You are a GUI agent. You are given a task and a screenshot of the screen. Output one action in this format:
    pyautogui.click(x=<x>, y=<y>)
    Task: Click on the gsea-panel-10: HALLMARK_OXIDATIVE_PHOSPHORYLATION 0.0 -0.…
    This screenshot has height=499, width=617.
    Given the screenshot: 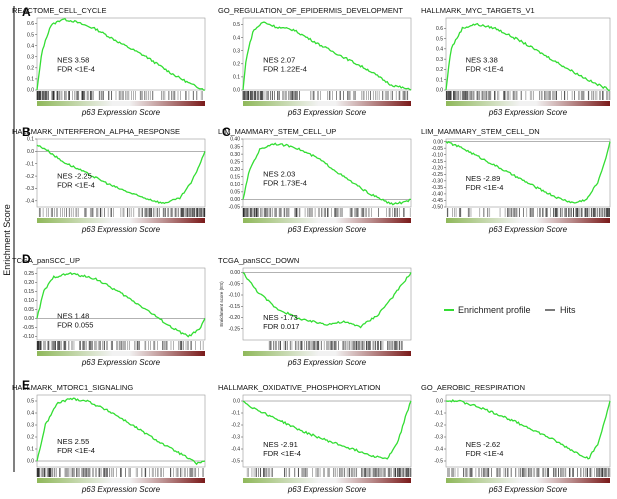 What is the action you would take?
    pyautogui.click(x=315, y=438)
    